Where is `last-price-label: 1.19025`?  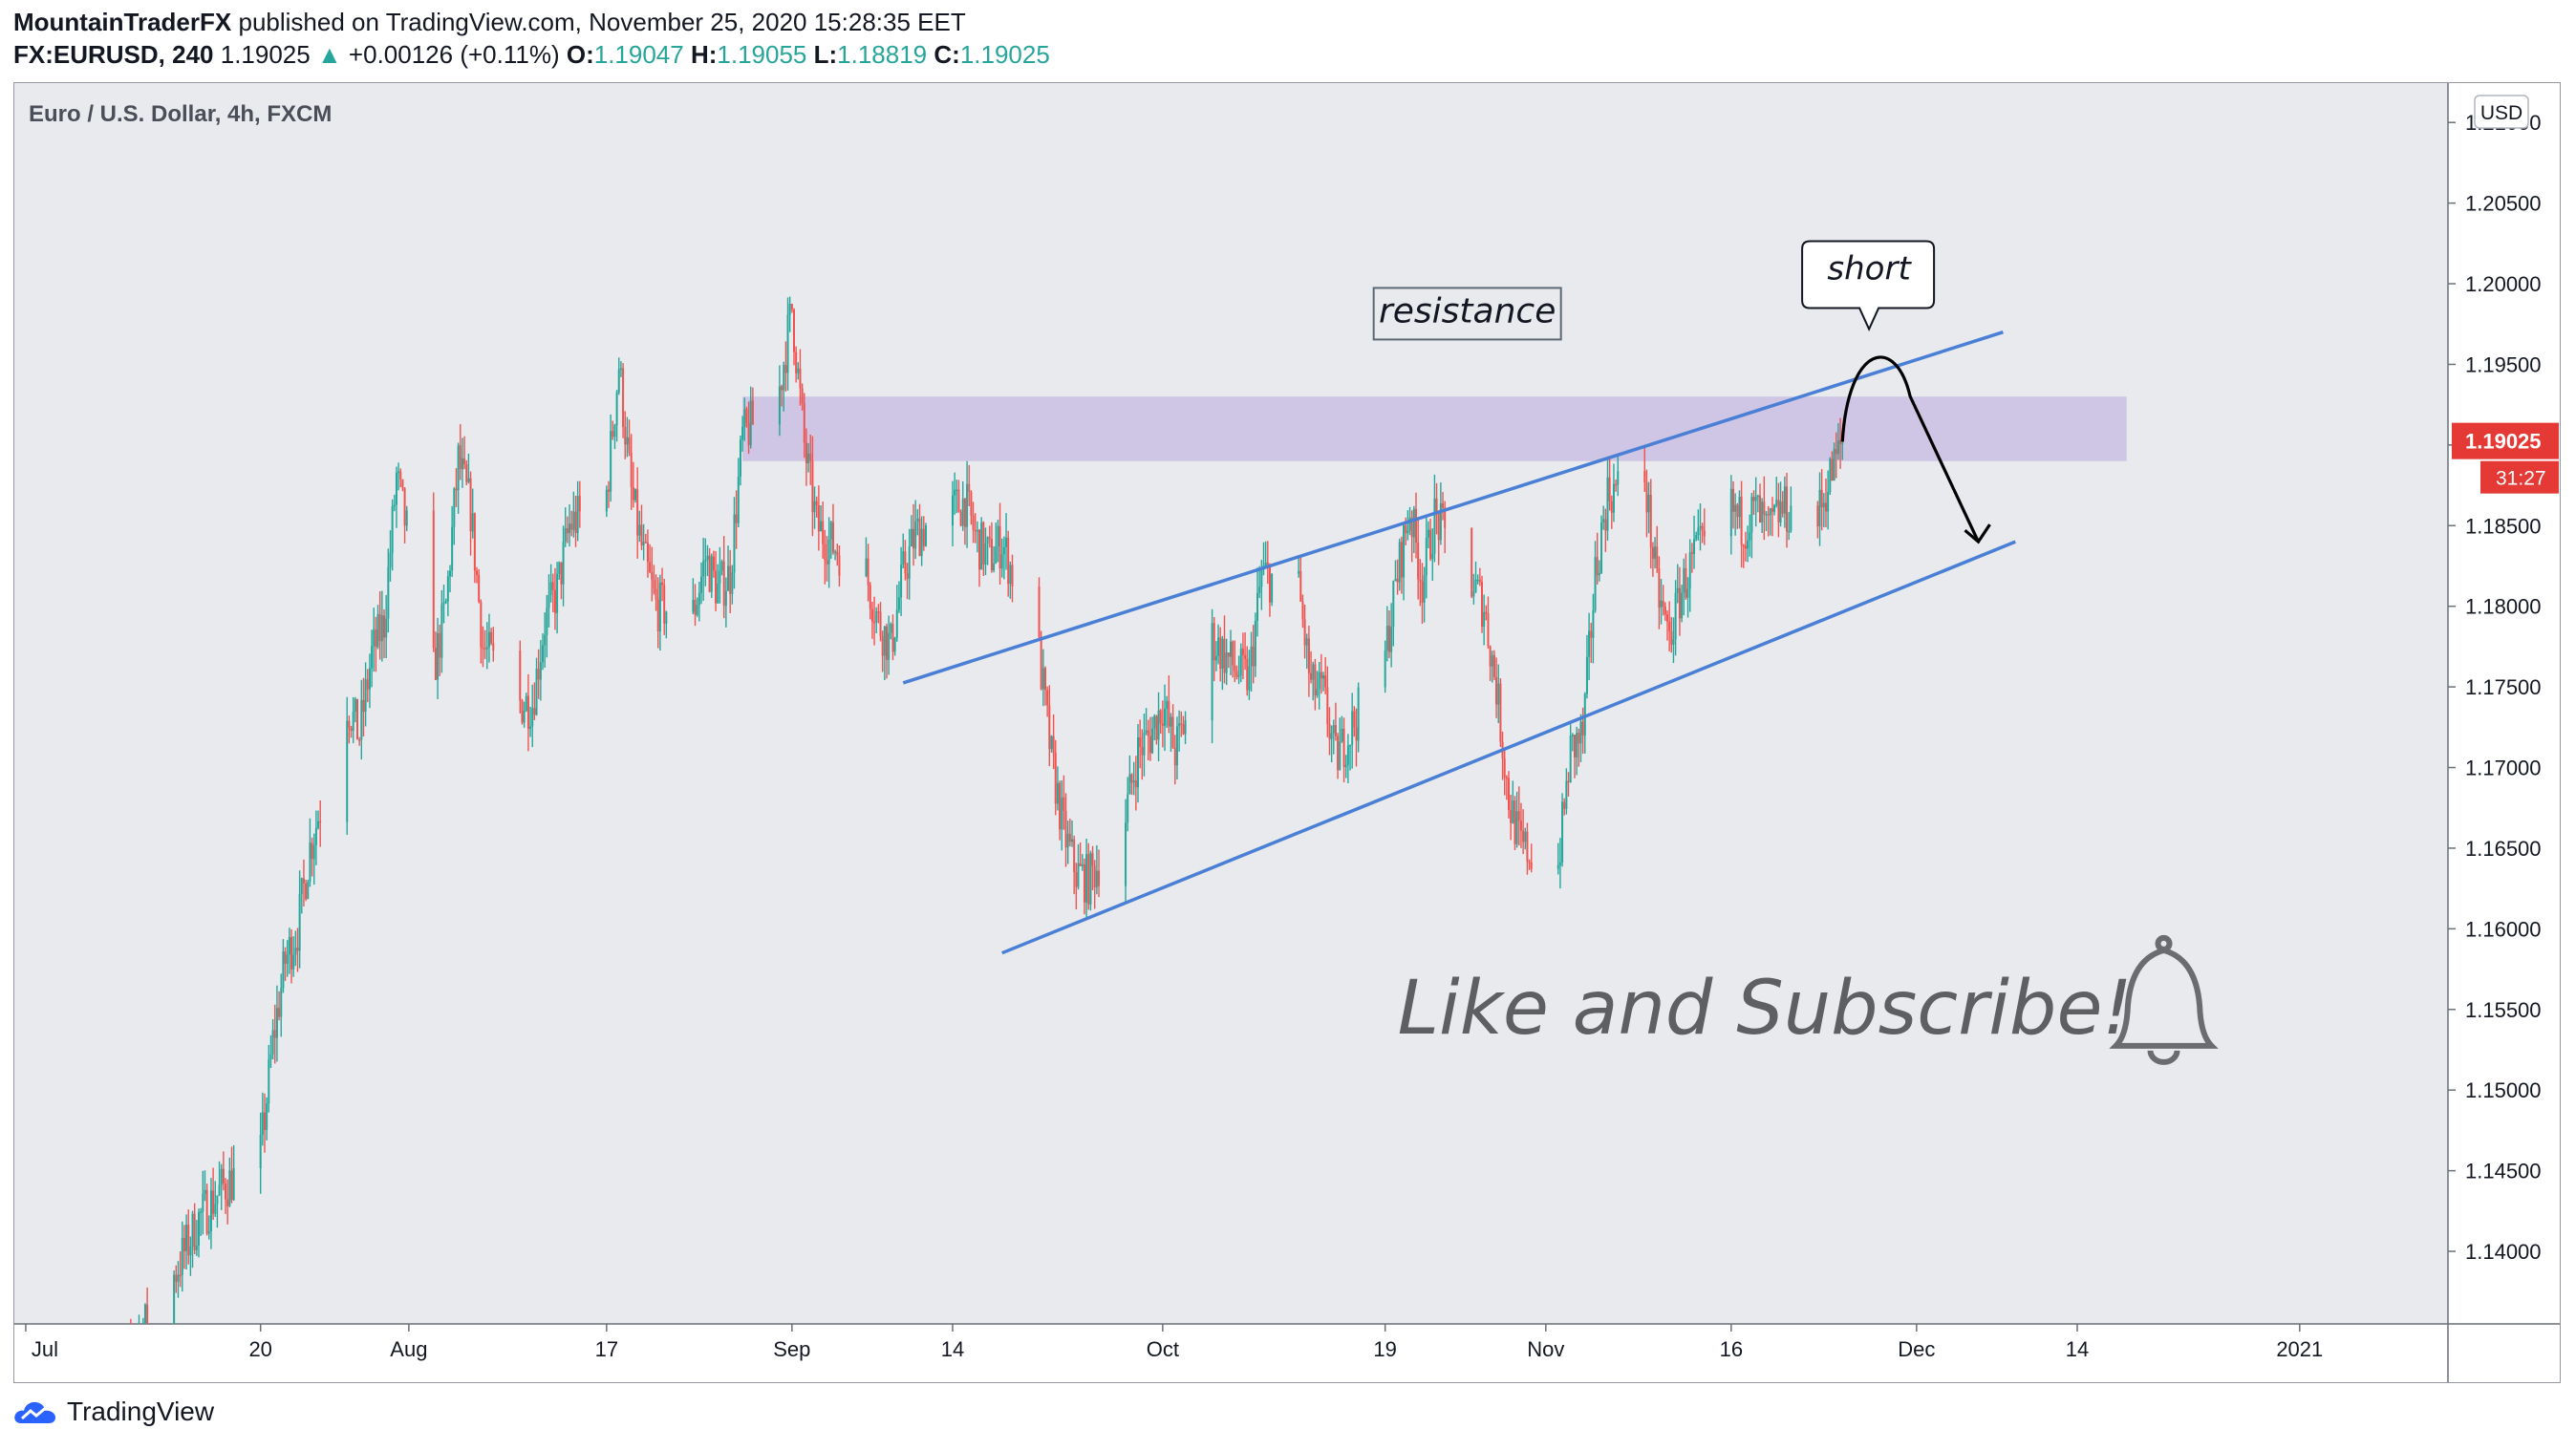
last-price-label: 1.19025 is located at coordinates (2503, 442).